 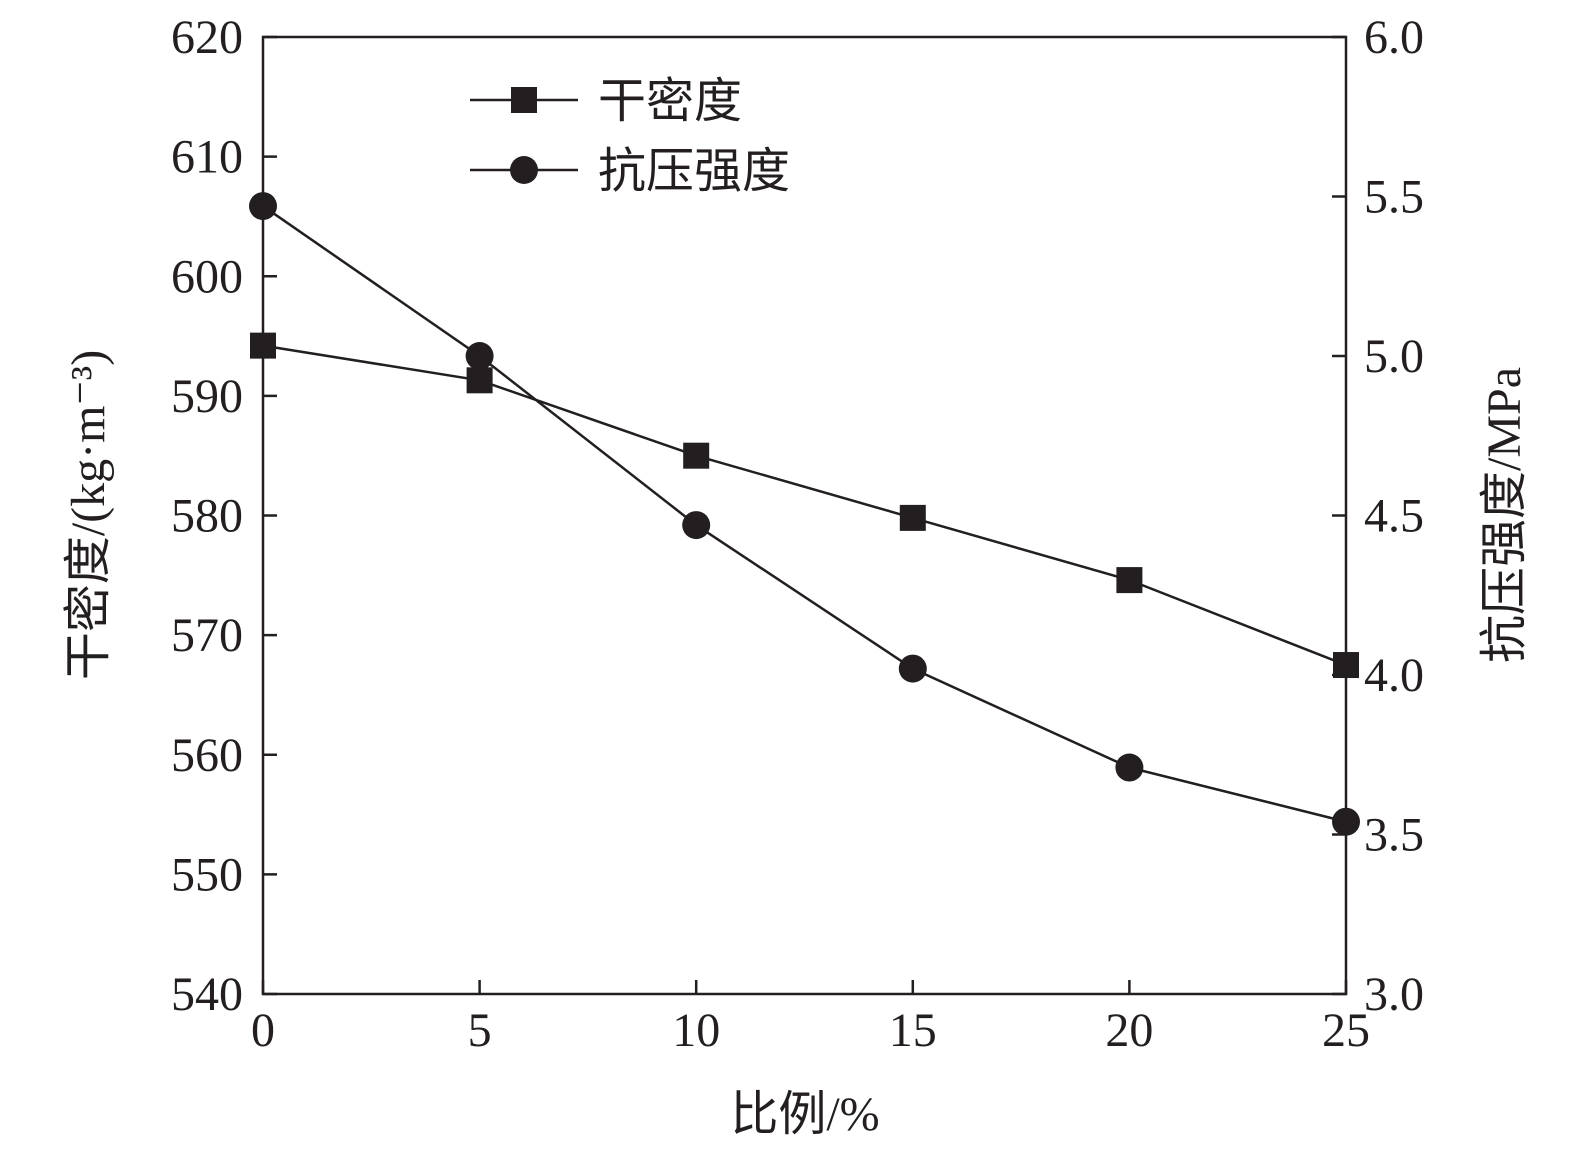 What do you see at coordinates (1394, 835) in the screenshot?
I see `right-tick-label: 3.5` at bounding box center [1394, 835].